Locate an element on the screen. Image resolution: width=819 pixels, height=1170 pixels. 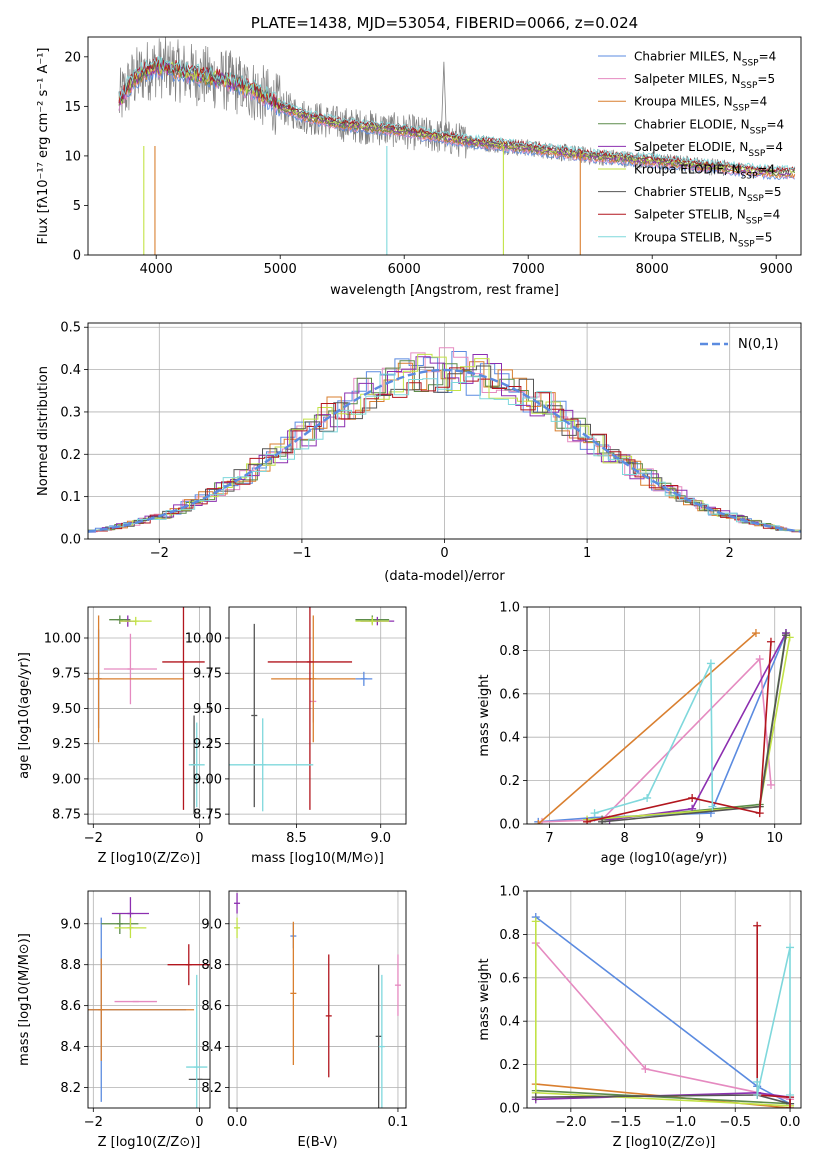
y-tick-label: 8.6 is located at coordinates (211, 1006).